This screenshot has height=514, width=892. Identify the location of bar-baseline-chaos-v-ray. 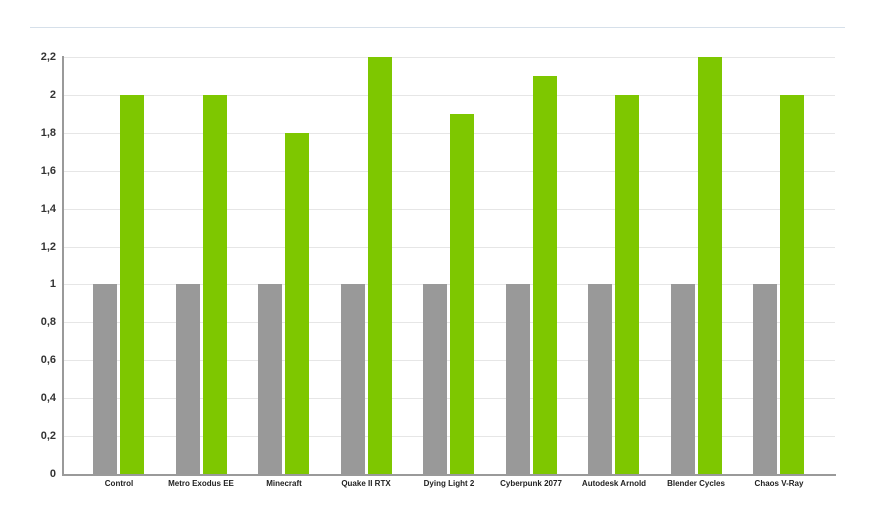
(765, 379).